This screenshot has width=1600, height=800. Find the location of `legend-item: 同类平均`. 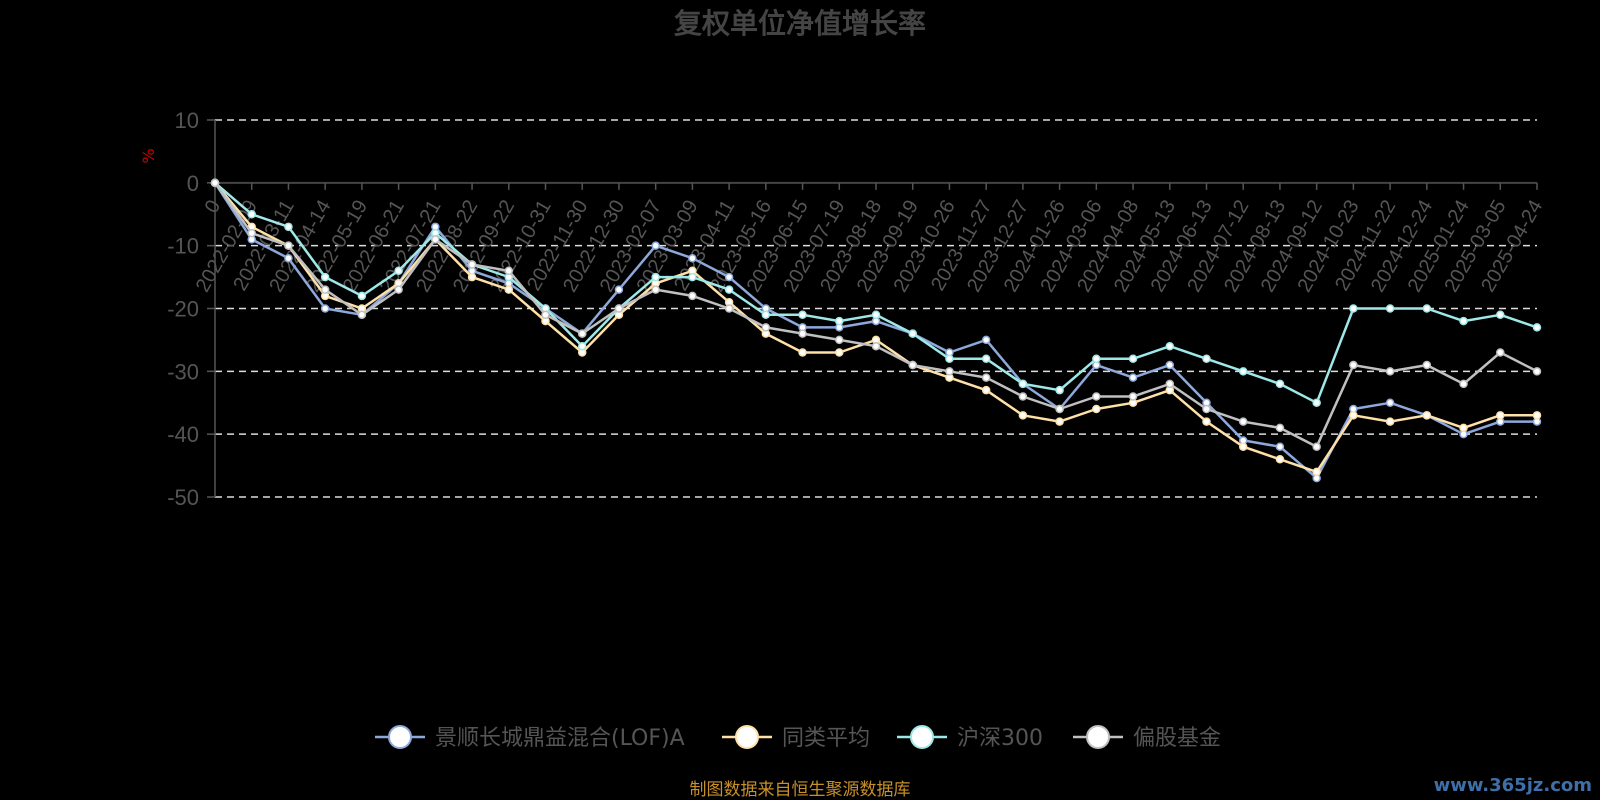

legend-item: 同类平均 is located at coordinates (796, 738).